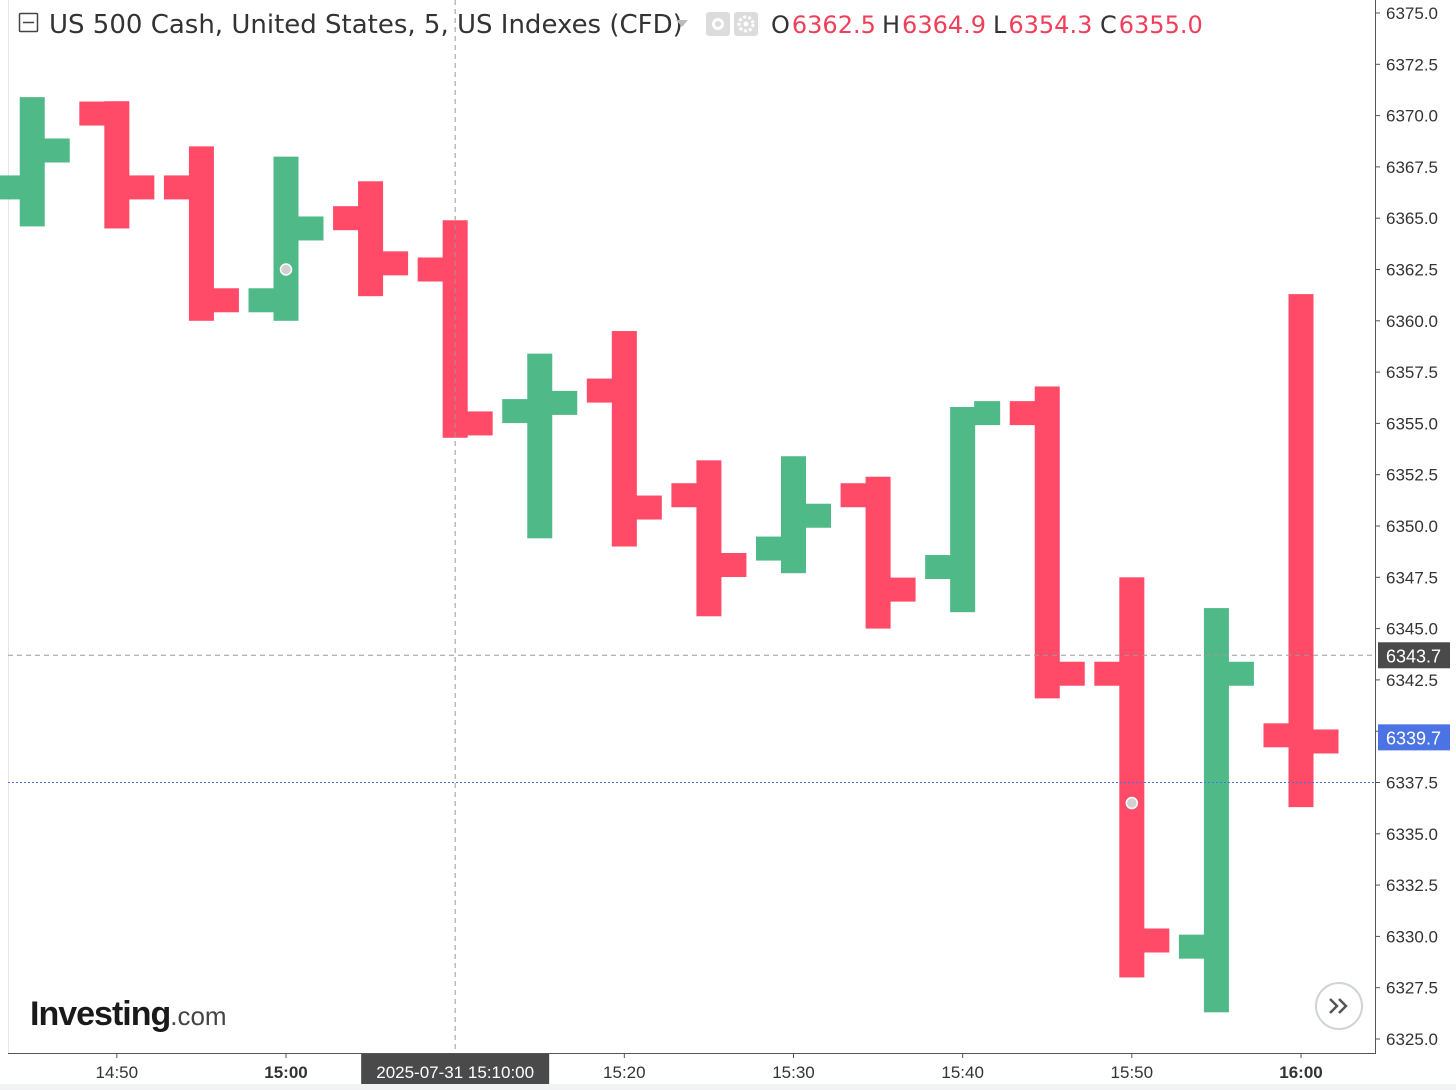  Describe the element at coordinates (718, 24) in the screenshot. I see `eye-icon` at that location.